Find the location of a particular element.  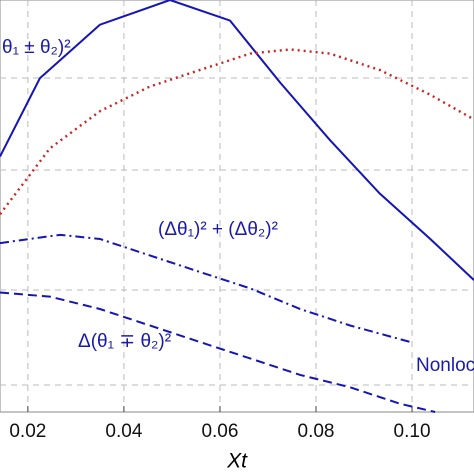

x-axis-label: Xt is located at coordinates (237, 461).